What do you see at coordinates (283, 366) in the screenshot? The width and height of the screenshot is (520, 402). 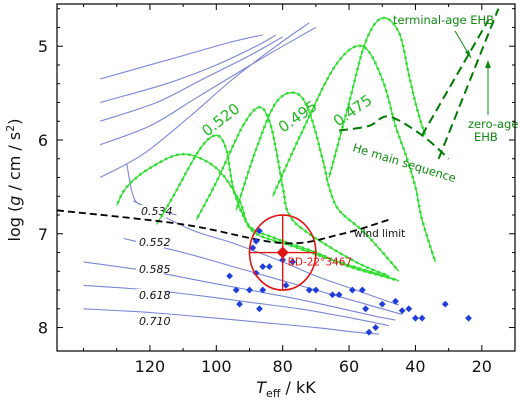 I see `x-tick-label: 80` at bounding box center [283, 366].